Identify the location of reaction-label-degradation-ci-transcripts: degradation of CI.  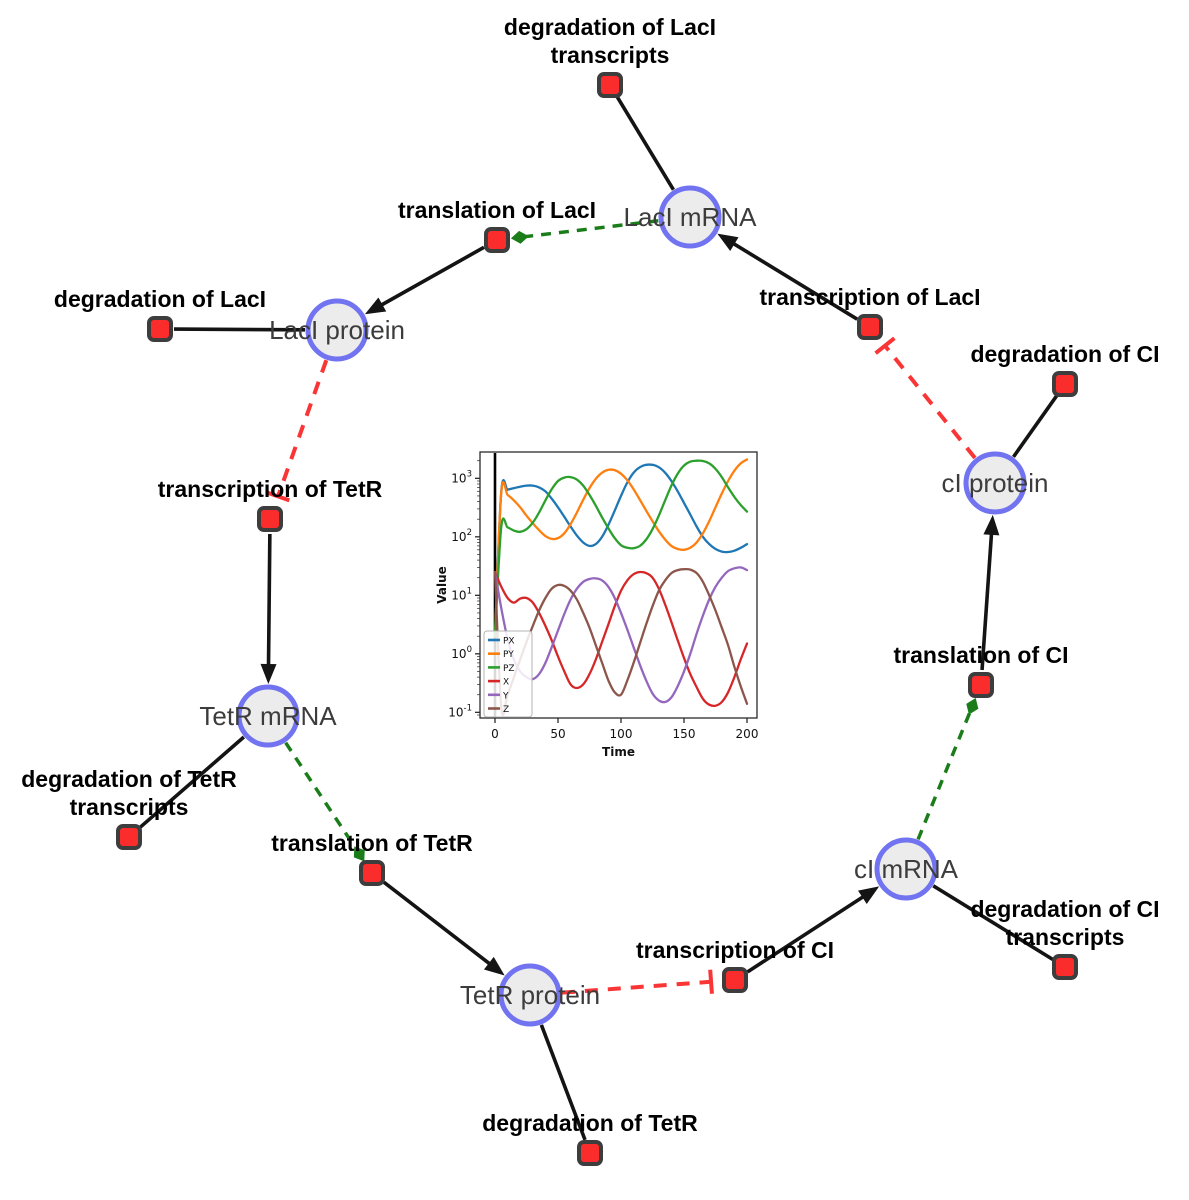
(1064, 909).